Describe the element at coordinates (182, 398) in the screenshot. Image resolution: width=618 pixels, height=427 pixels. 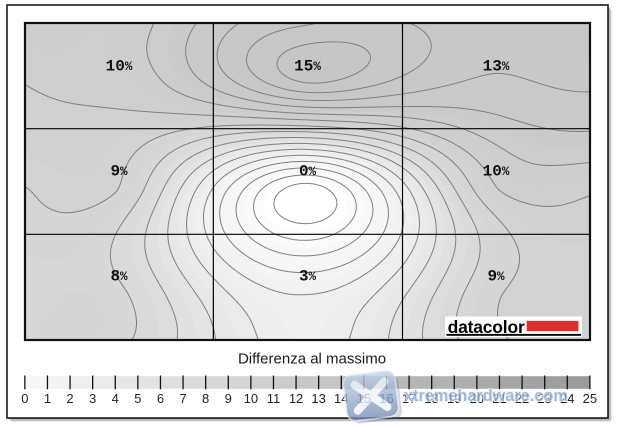
I see `svg-text: 7` at that location.